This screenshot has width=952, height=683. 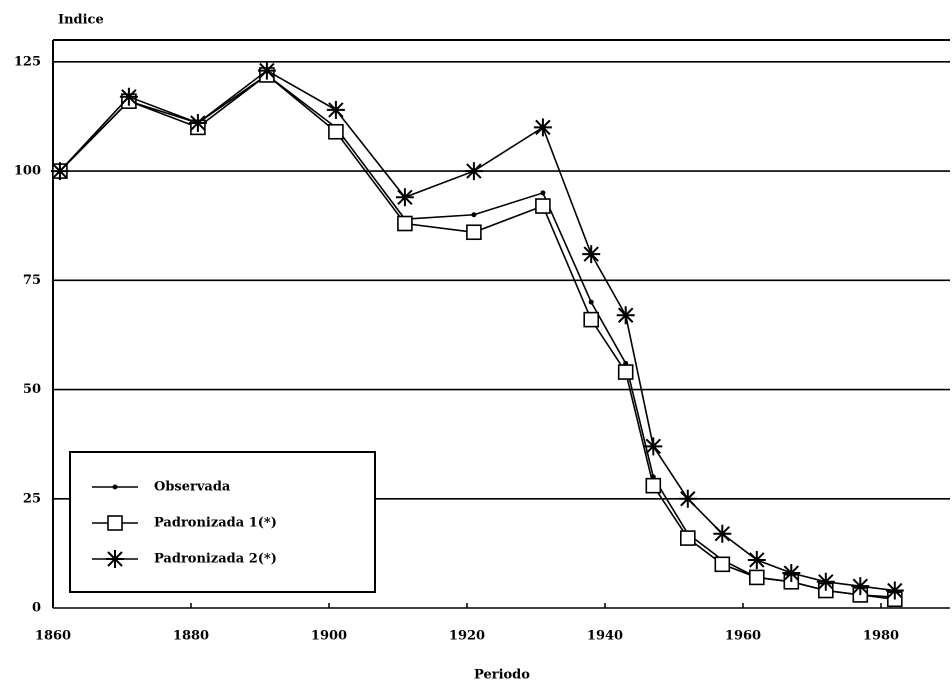 I want to click on x-tick-label: 1980, so click(x=881, y=636).